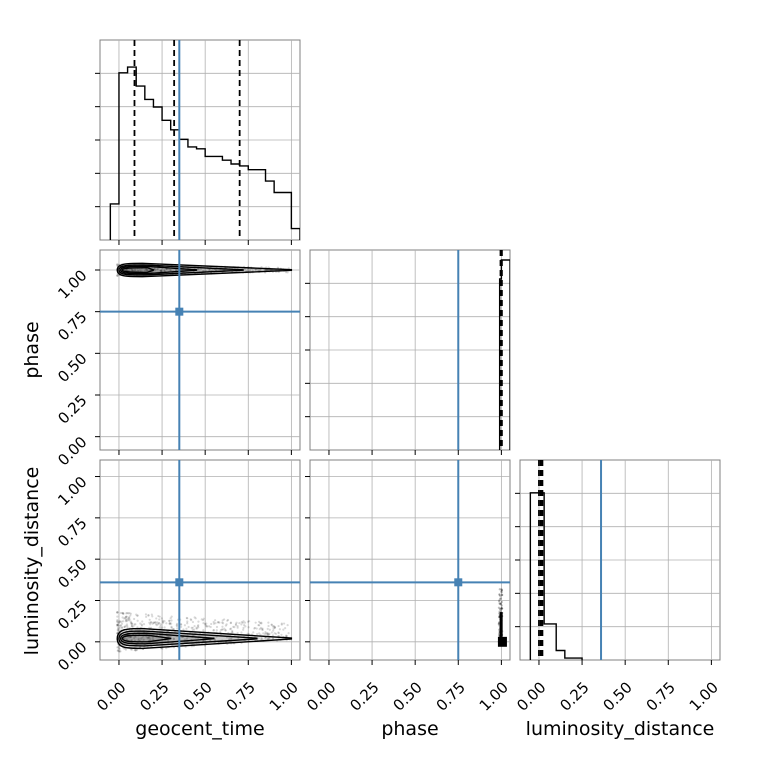 This screenshot has width=760, height=760. Describe the element at coordinates (199, 729) in the screenshot. I see `xlabel-geocent-time: geocent_time` at that location.